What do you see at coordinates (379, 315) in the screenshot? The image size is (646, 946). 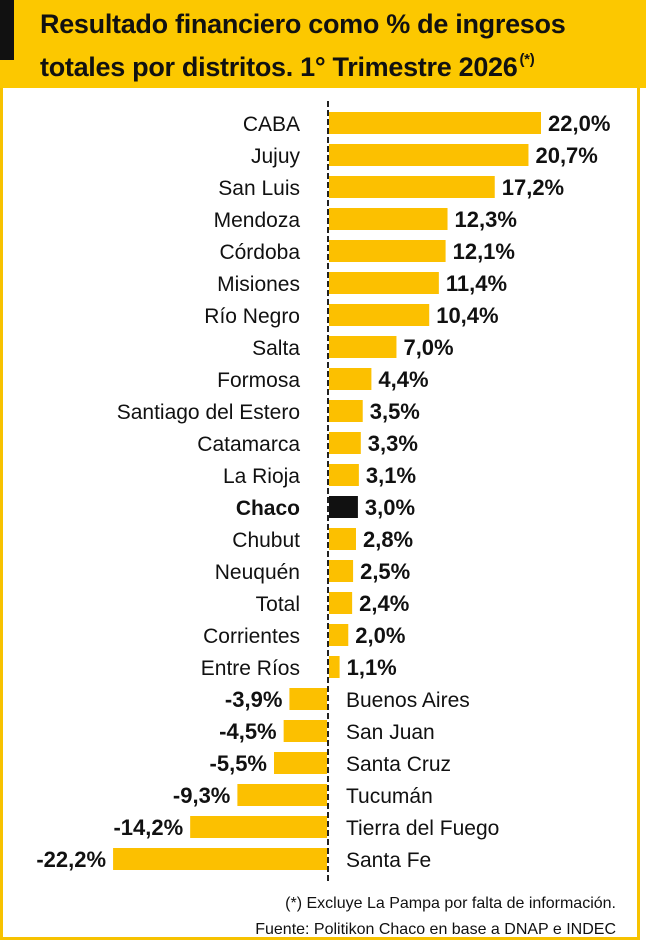 I see `bar-rio-negro` at bounding box center [379, 315].